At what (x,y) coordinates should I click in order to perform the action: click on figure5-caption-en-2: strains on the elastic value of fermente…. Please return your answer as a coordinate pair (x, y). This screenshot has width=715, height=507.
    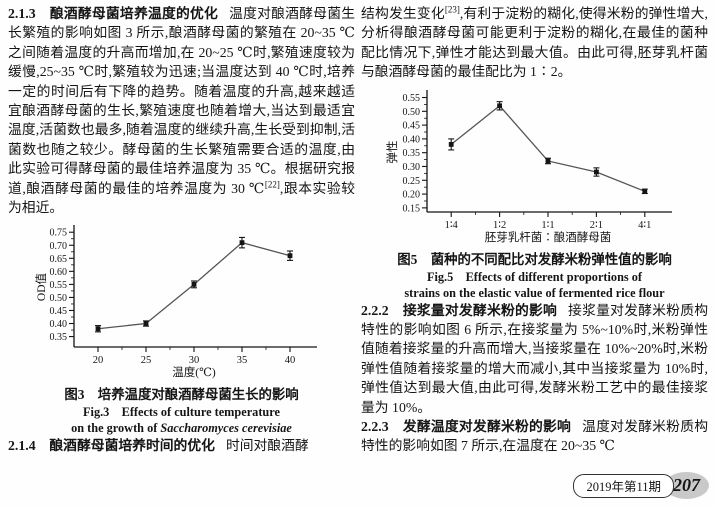
    Looking at the image, I should click on (534, 292).